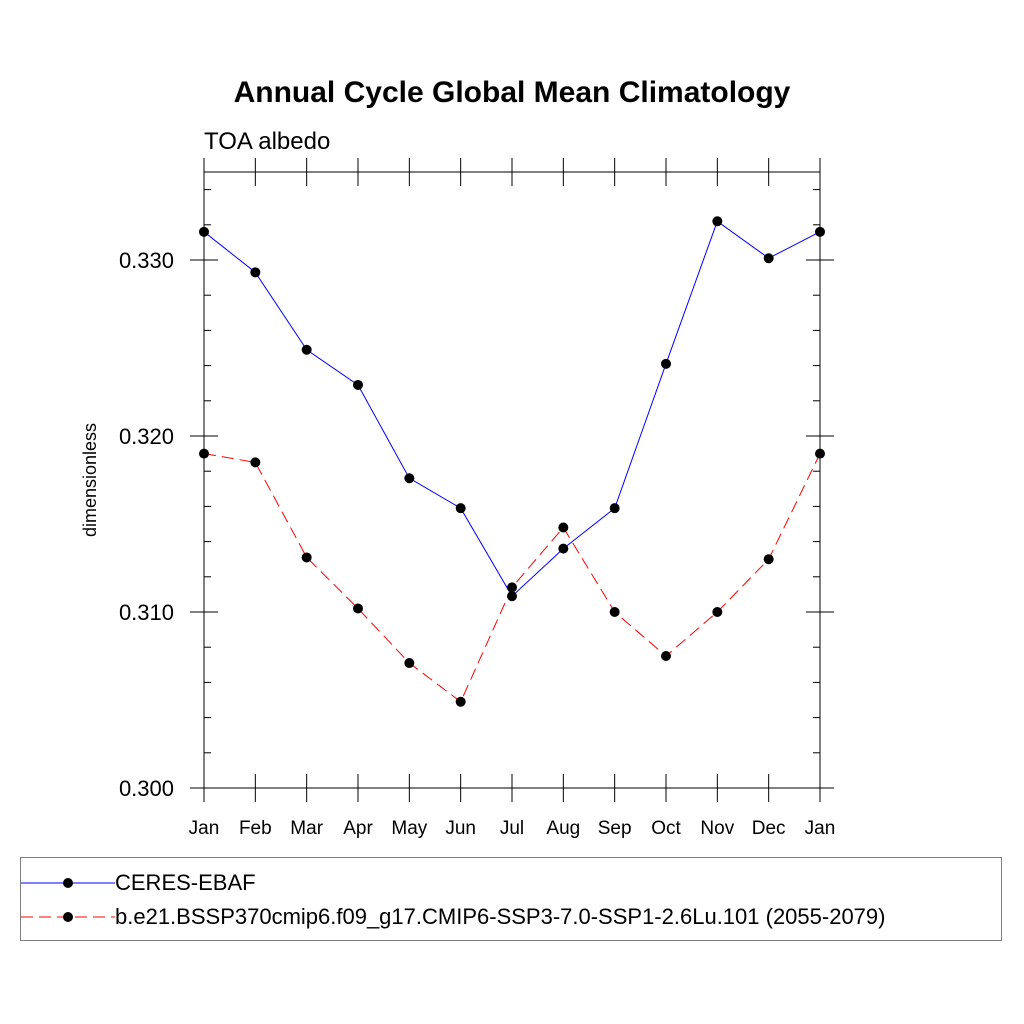 The image size is (1024, 1024). Describe the element at coordinates (185, 882) in the screenshot. I see `legend-label-ceres: CERES-EBAF` at that location.